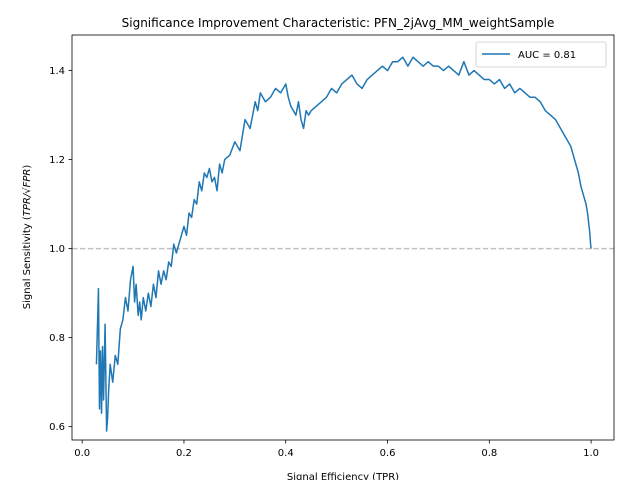 This screenshot has width=640, height=480. Describe the element at coordinates (57, 160) in the screenshot. I see `y-tick-label: 1.2` at that location.